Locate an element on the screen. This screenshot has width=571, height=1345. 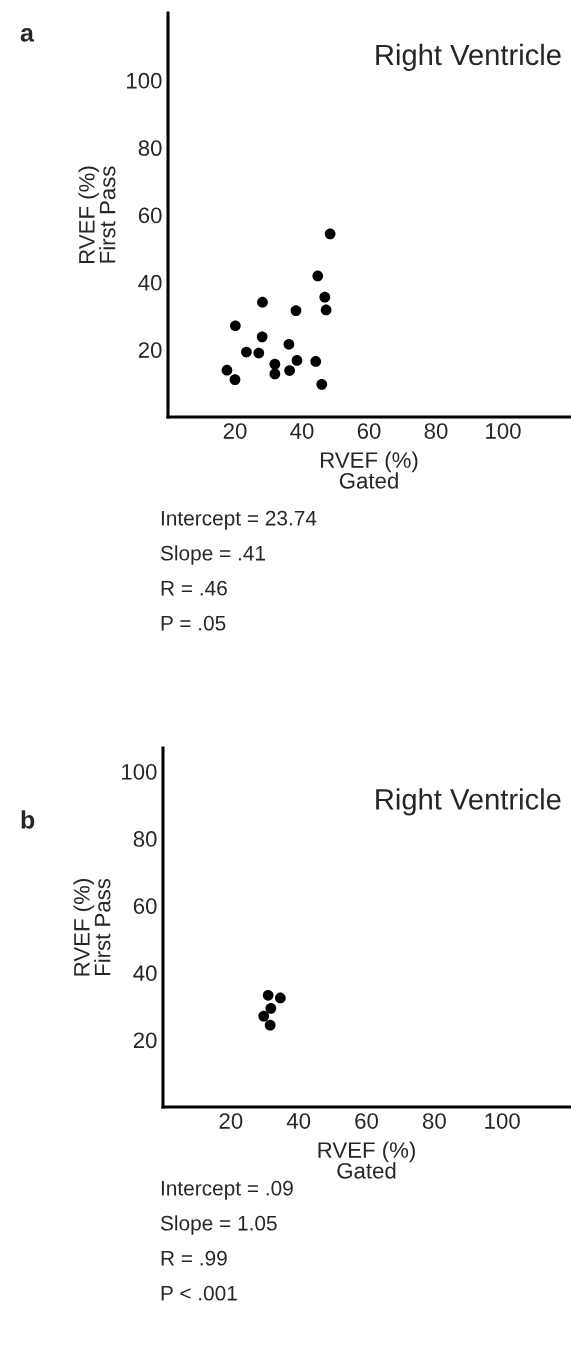
text: Slope = .41 is located at coordinates (212, 555).